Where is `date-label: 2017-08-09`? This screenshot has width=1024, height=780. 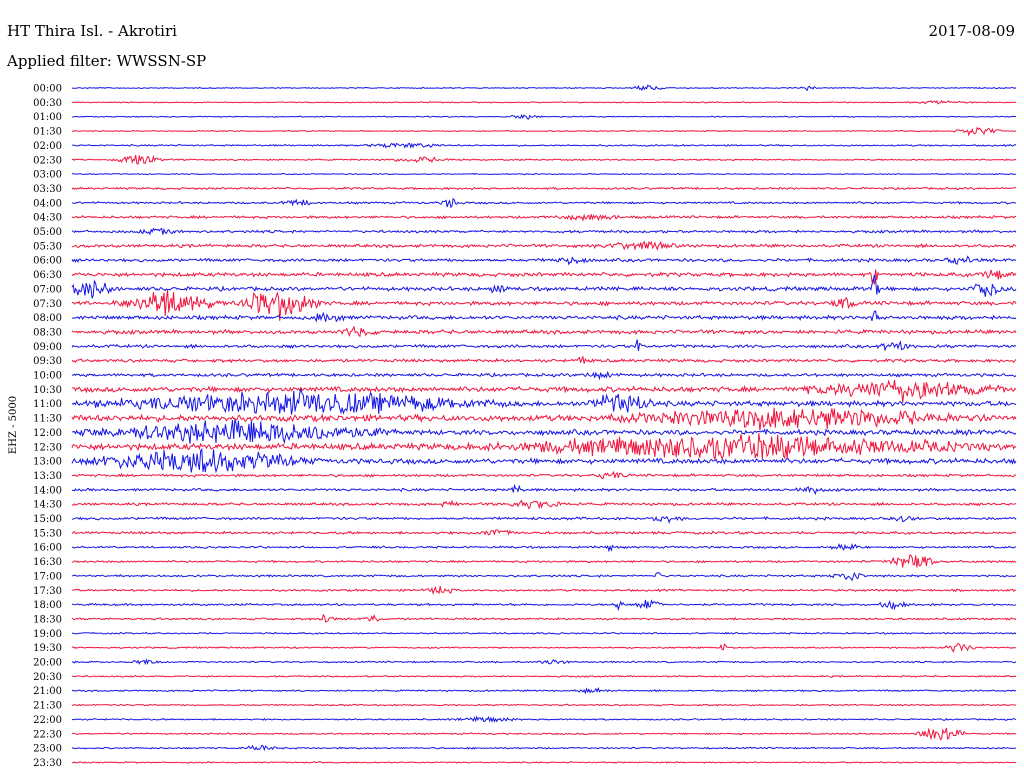
date-label: 2017-08-09 is located at coordinates (972, 31).